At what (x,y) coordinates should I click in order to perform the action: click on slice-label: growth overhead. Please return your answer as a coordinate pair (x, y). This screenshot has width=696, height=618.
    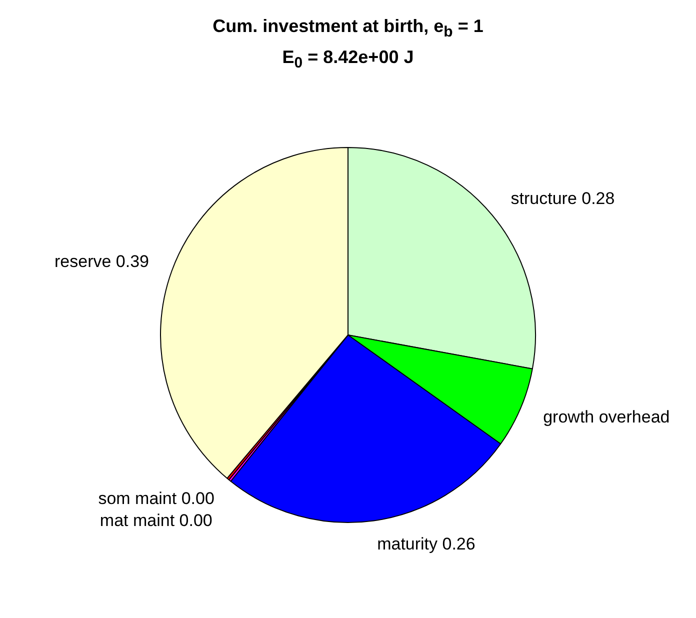
    Looking at the image, I should click on (606, 416).